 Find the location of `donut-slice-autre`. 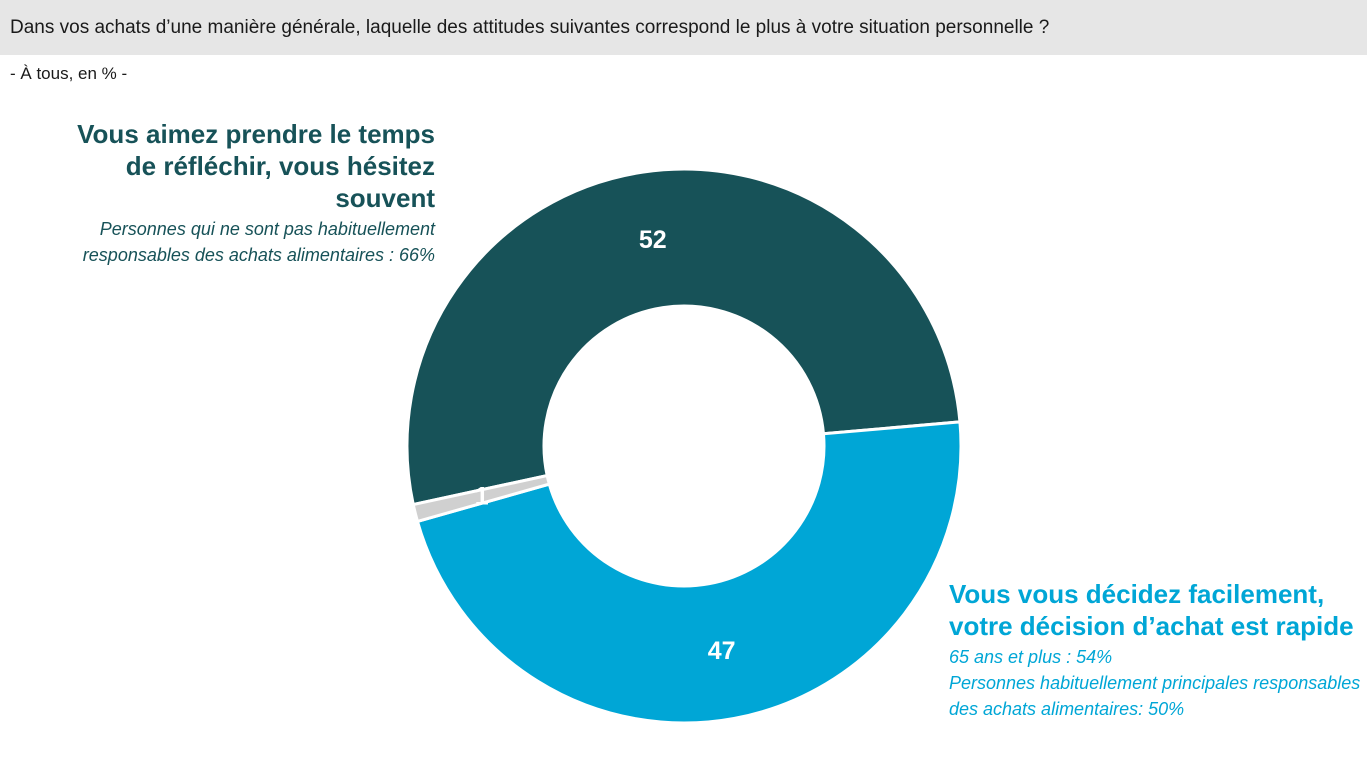

donut-slice-autre is located at coordinates (481, 498).